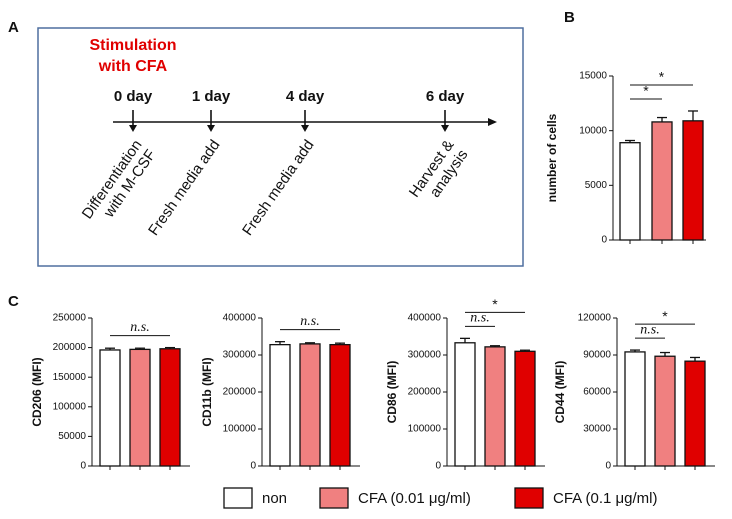 The height and width of the screenshot is (519, 732). What do you see at coordinates (133, 66) in the screenshot?
I see `stimulation-title: with CFA` at bounding box center [133, 66].